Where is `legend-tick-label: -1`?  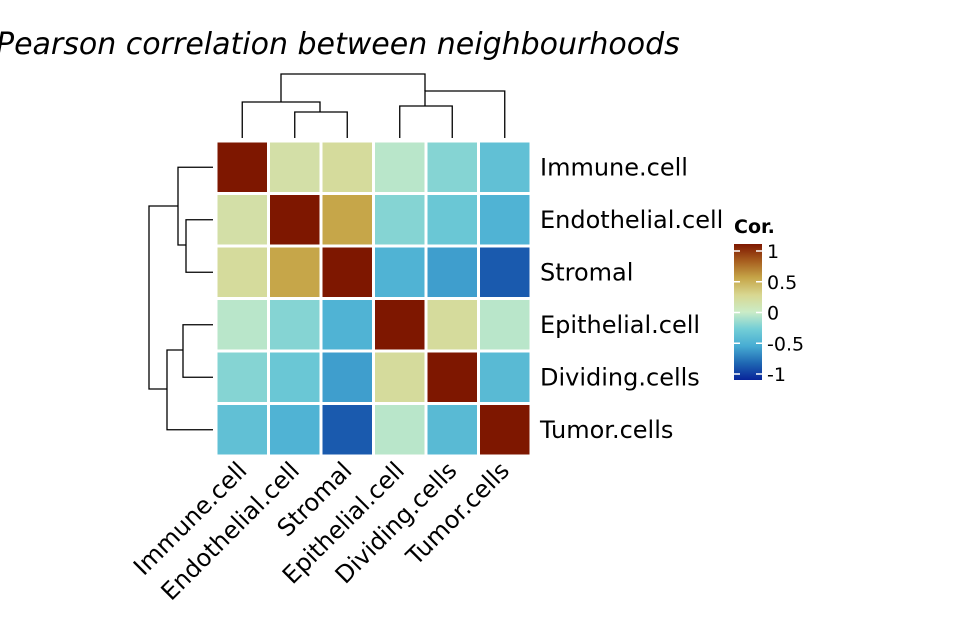 legend-tick-label: -1 is located at coordinates (776, 375).